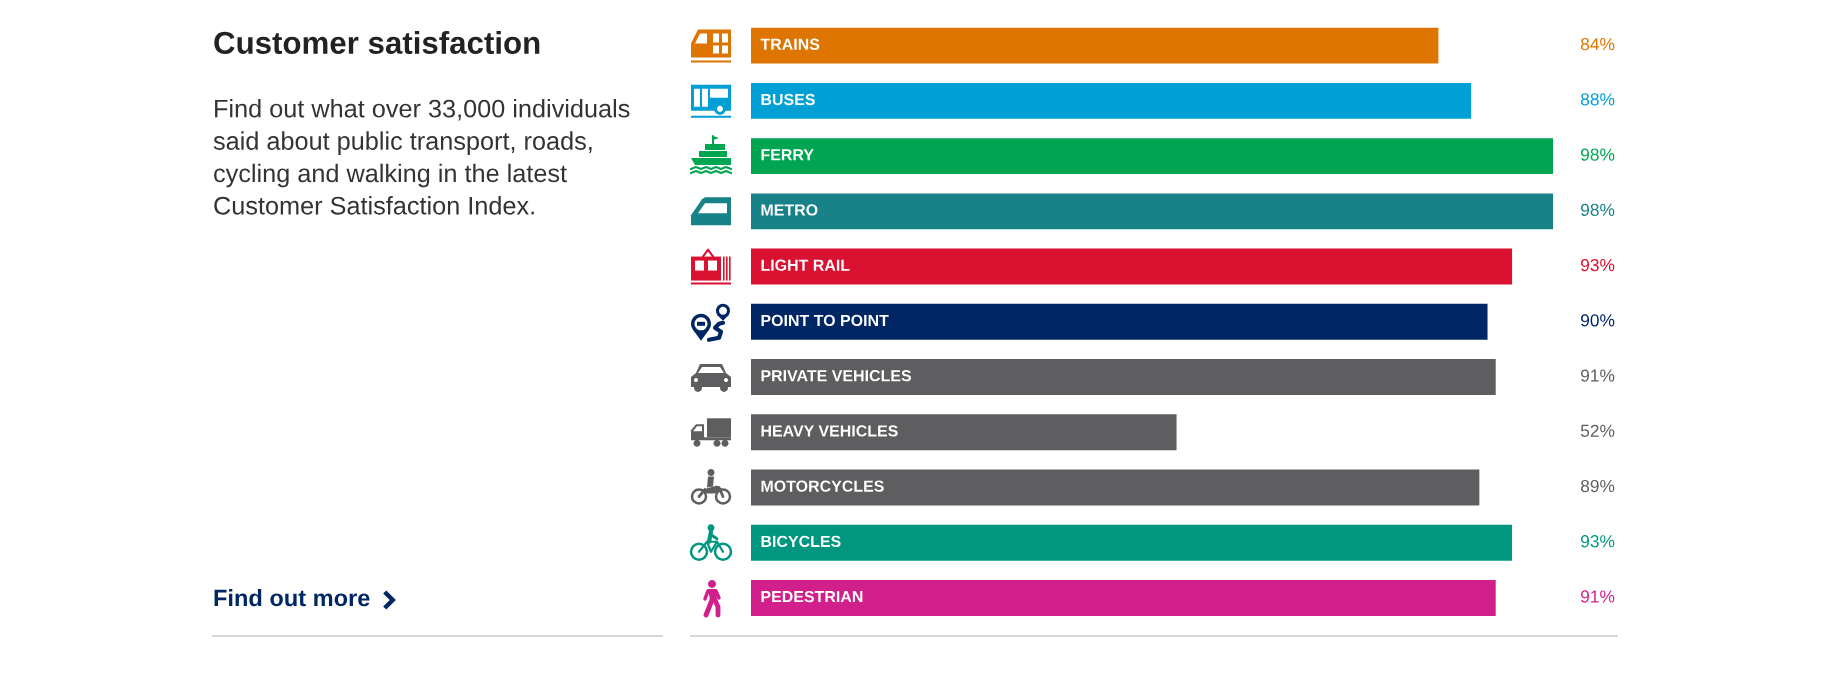 The height and width of the screenshot is (675, 1827). I want to click on y-tick-label: METRO, so click(789, 210).